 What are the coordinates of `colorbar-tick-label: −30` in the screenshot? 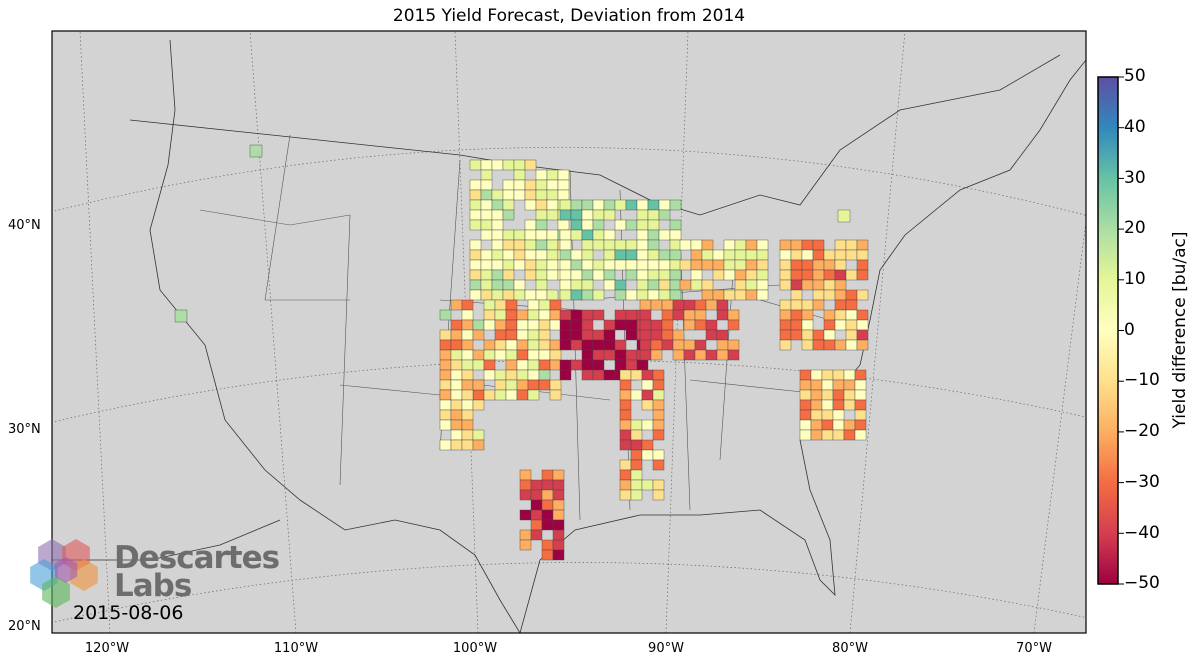 It's located at (1142, 482).